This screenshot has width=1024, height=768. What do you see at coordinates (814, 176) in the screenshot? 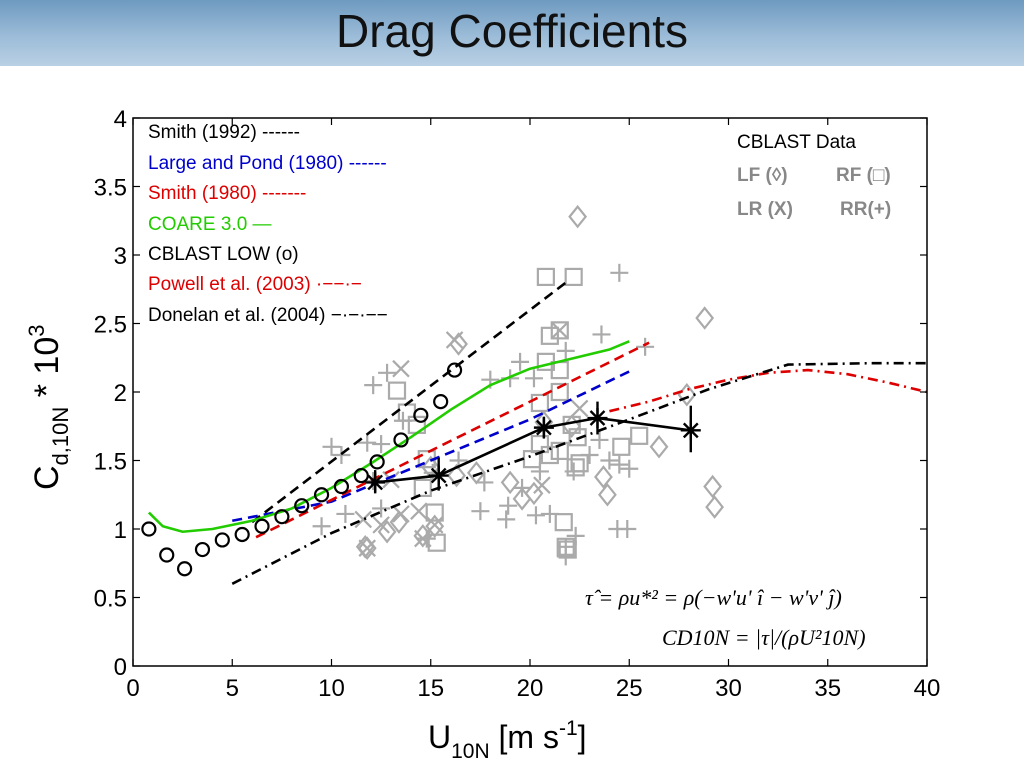
I see `cblast-key: CBLAST Data LF (◊) RF (□) LR (X) RR(+)` at bounding box center [814, 176].